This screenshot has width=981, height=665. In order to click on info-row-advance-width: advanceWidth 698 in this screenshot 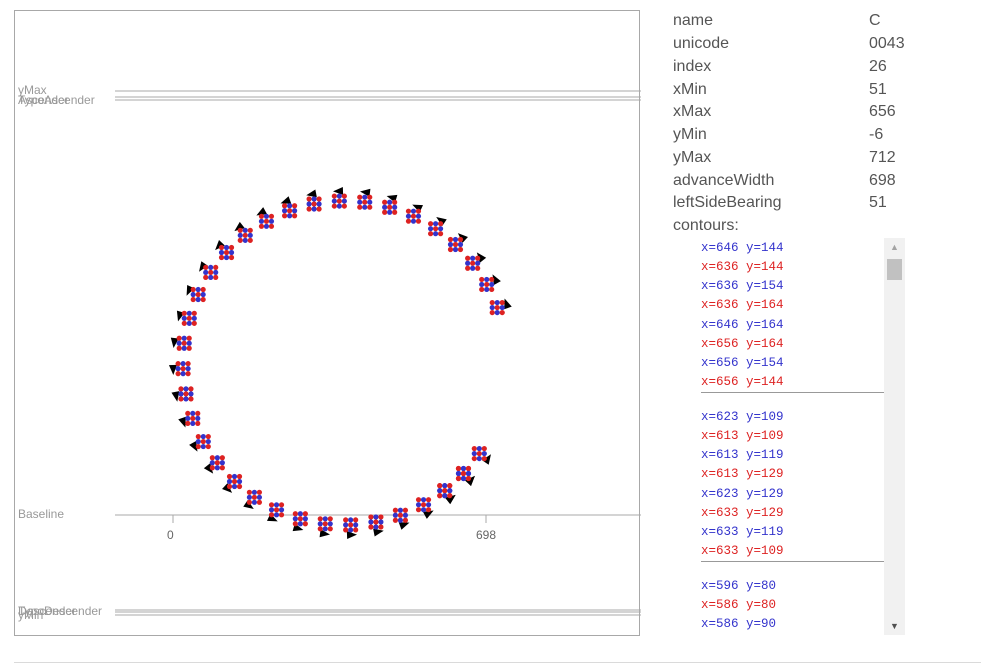, I will do `click(818, 181)`.